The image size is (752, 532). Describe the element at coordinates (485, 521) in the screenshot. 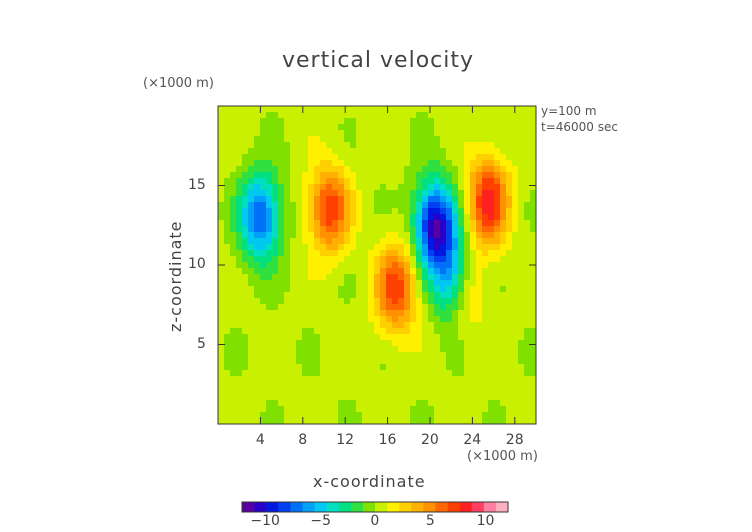

I see `colorbar-tick-label: 10` at that location.